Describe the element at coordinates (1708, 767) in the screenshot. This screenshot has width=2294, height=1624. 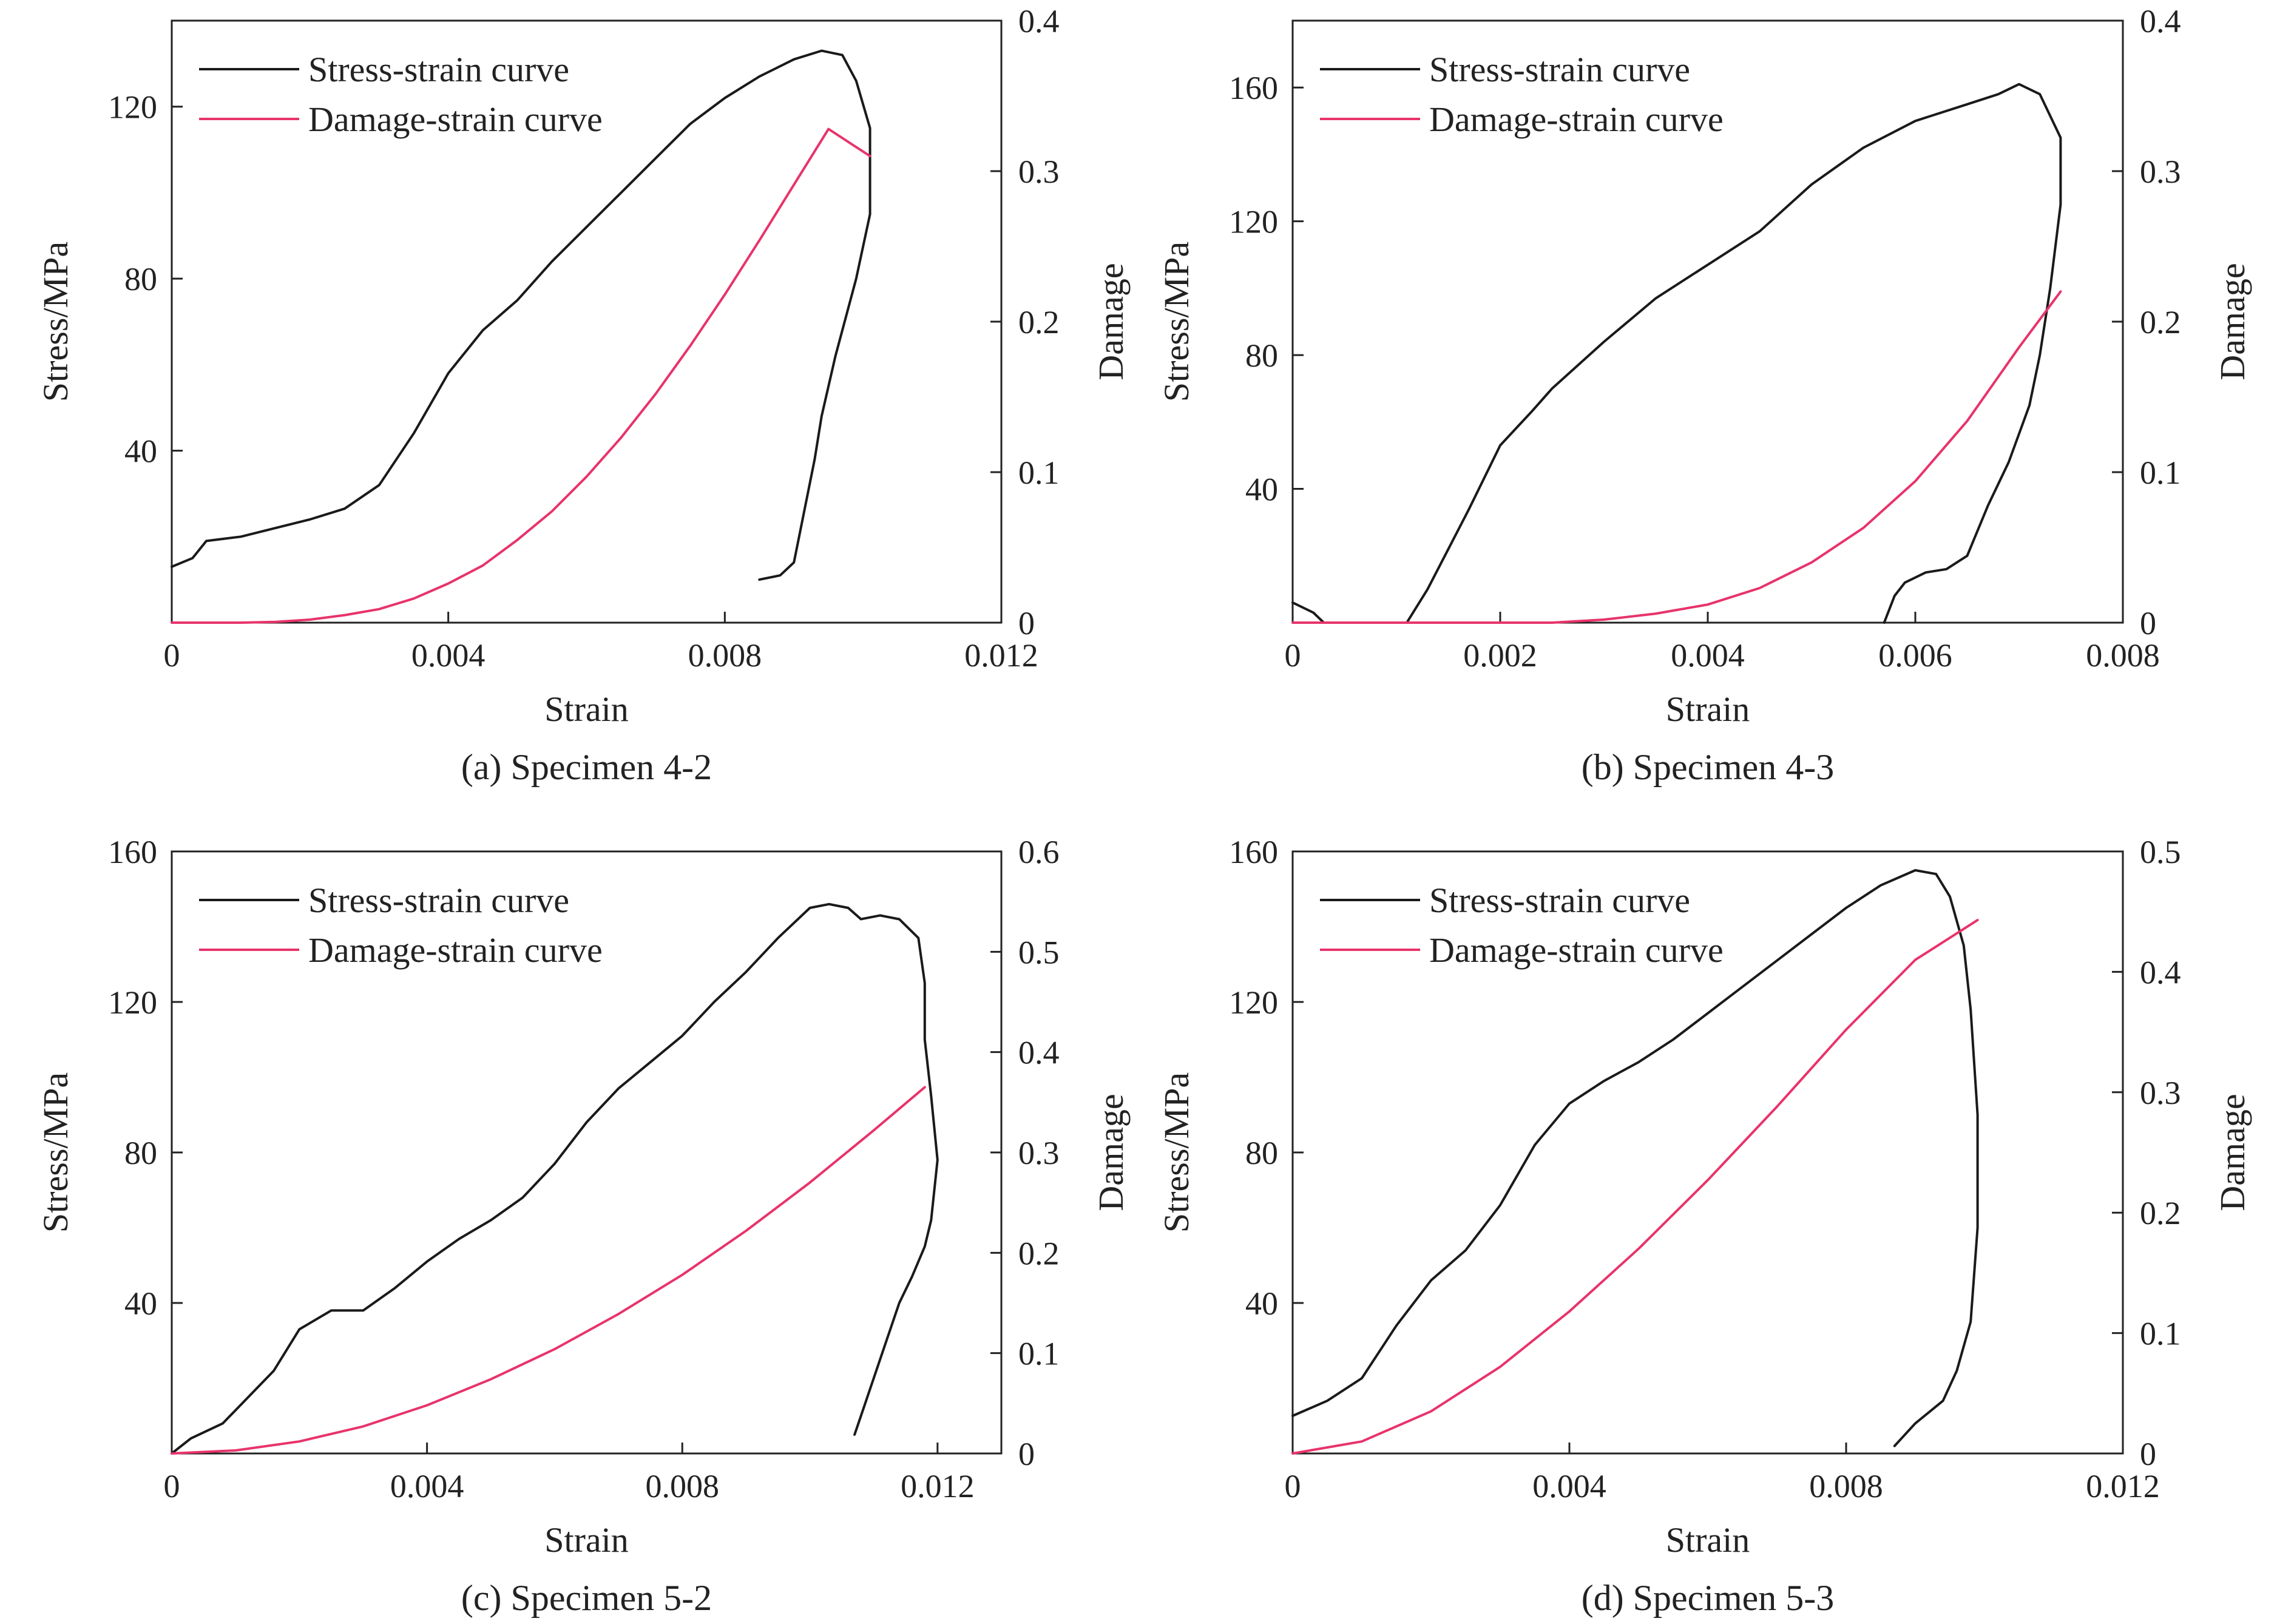
I see `panel-caption: (b) Specimen 4-3` at that location.